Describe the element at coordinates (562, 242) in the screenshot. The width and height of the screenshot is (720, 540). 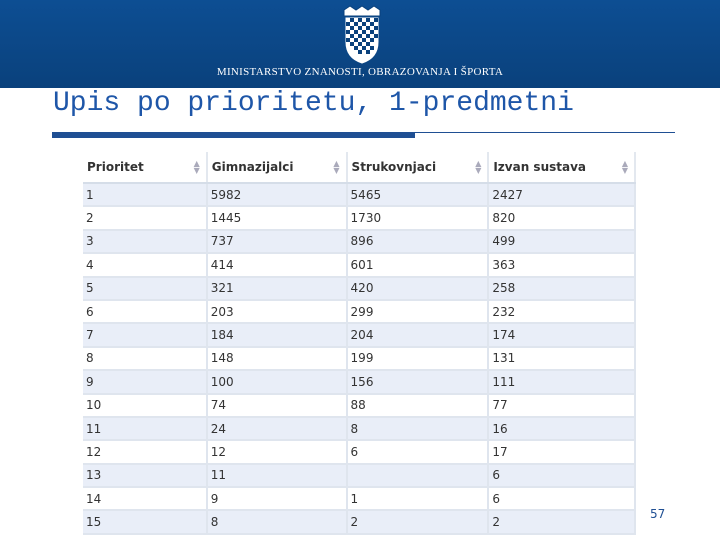
I see `table-cell: 499` at that location.